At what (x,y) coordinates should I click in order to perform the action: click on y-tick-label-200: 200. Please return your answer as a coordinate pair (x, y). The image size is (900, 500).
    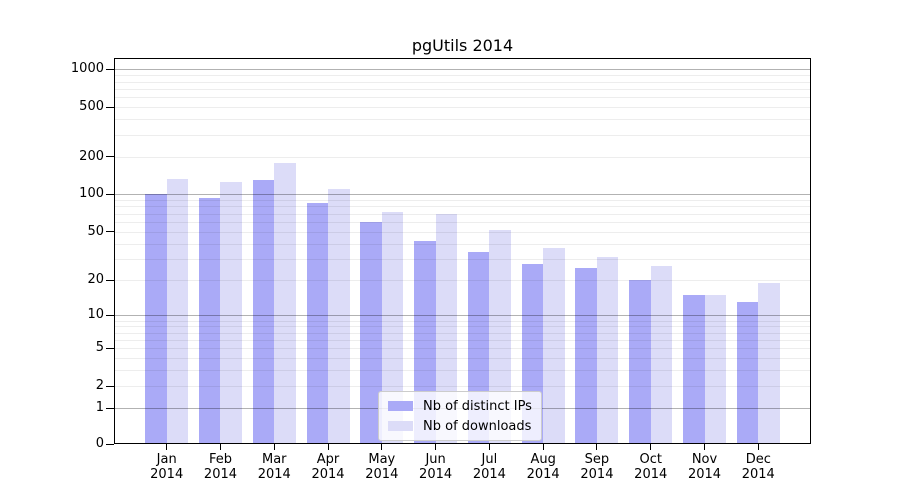
    Looking at the image, I should click on (91, 156).